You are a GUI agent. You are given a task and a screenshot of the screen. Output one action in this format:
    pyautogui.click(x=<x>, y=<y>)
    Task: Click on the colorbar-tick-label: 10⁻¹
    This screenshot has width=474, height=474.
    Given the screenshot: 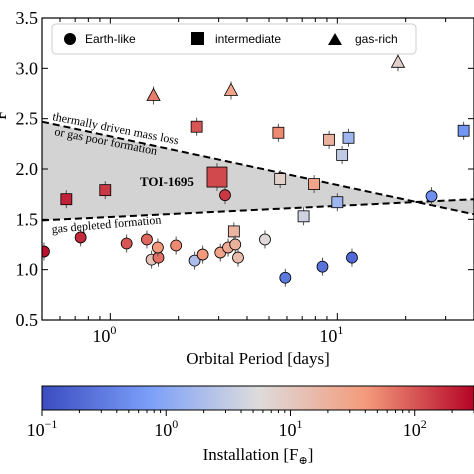 What is the action you would take?
    pyautogui.click(x=42, y=428)
    